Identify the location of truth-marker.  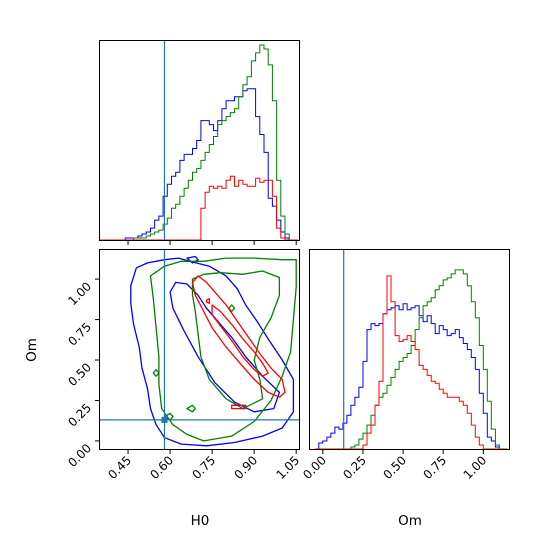
(164, 419).